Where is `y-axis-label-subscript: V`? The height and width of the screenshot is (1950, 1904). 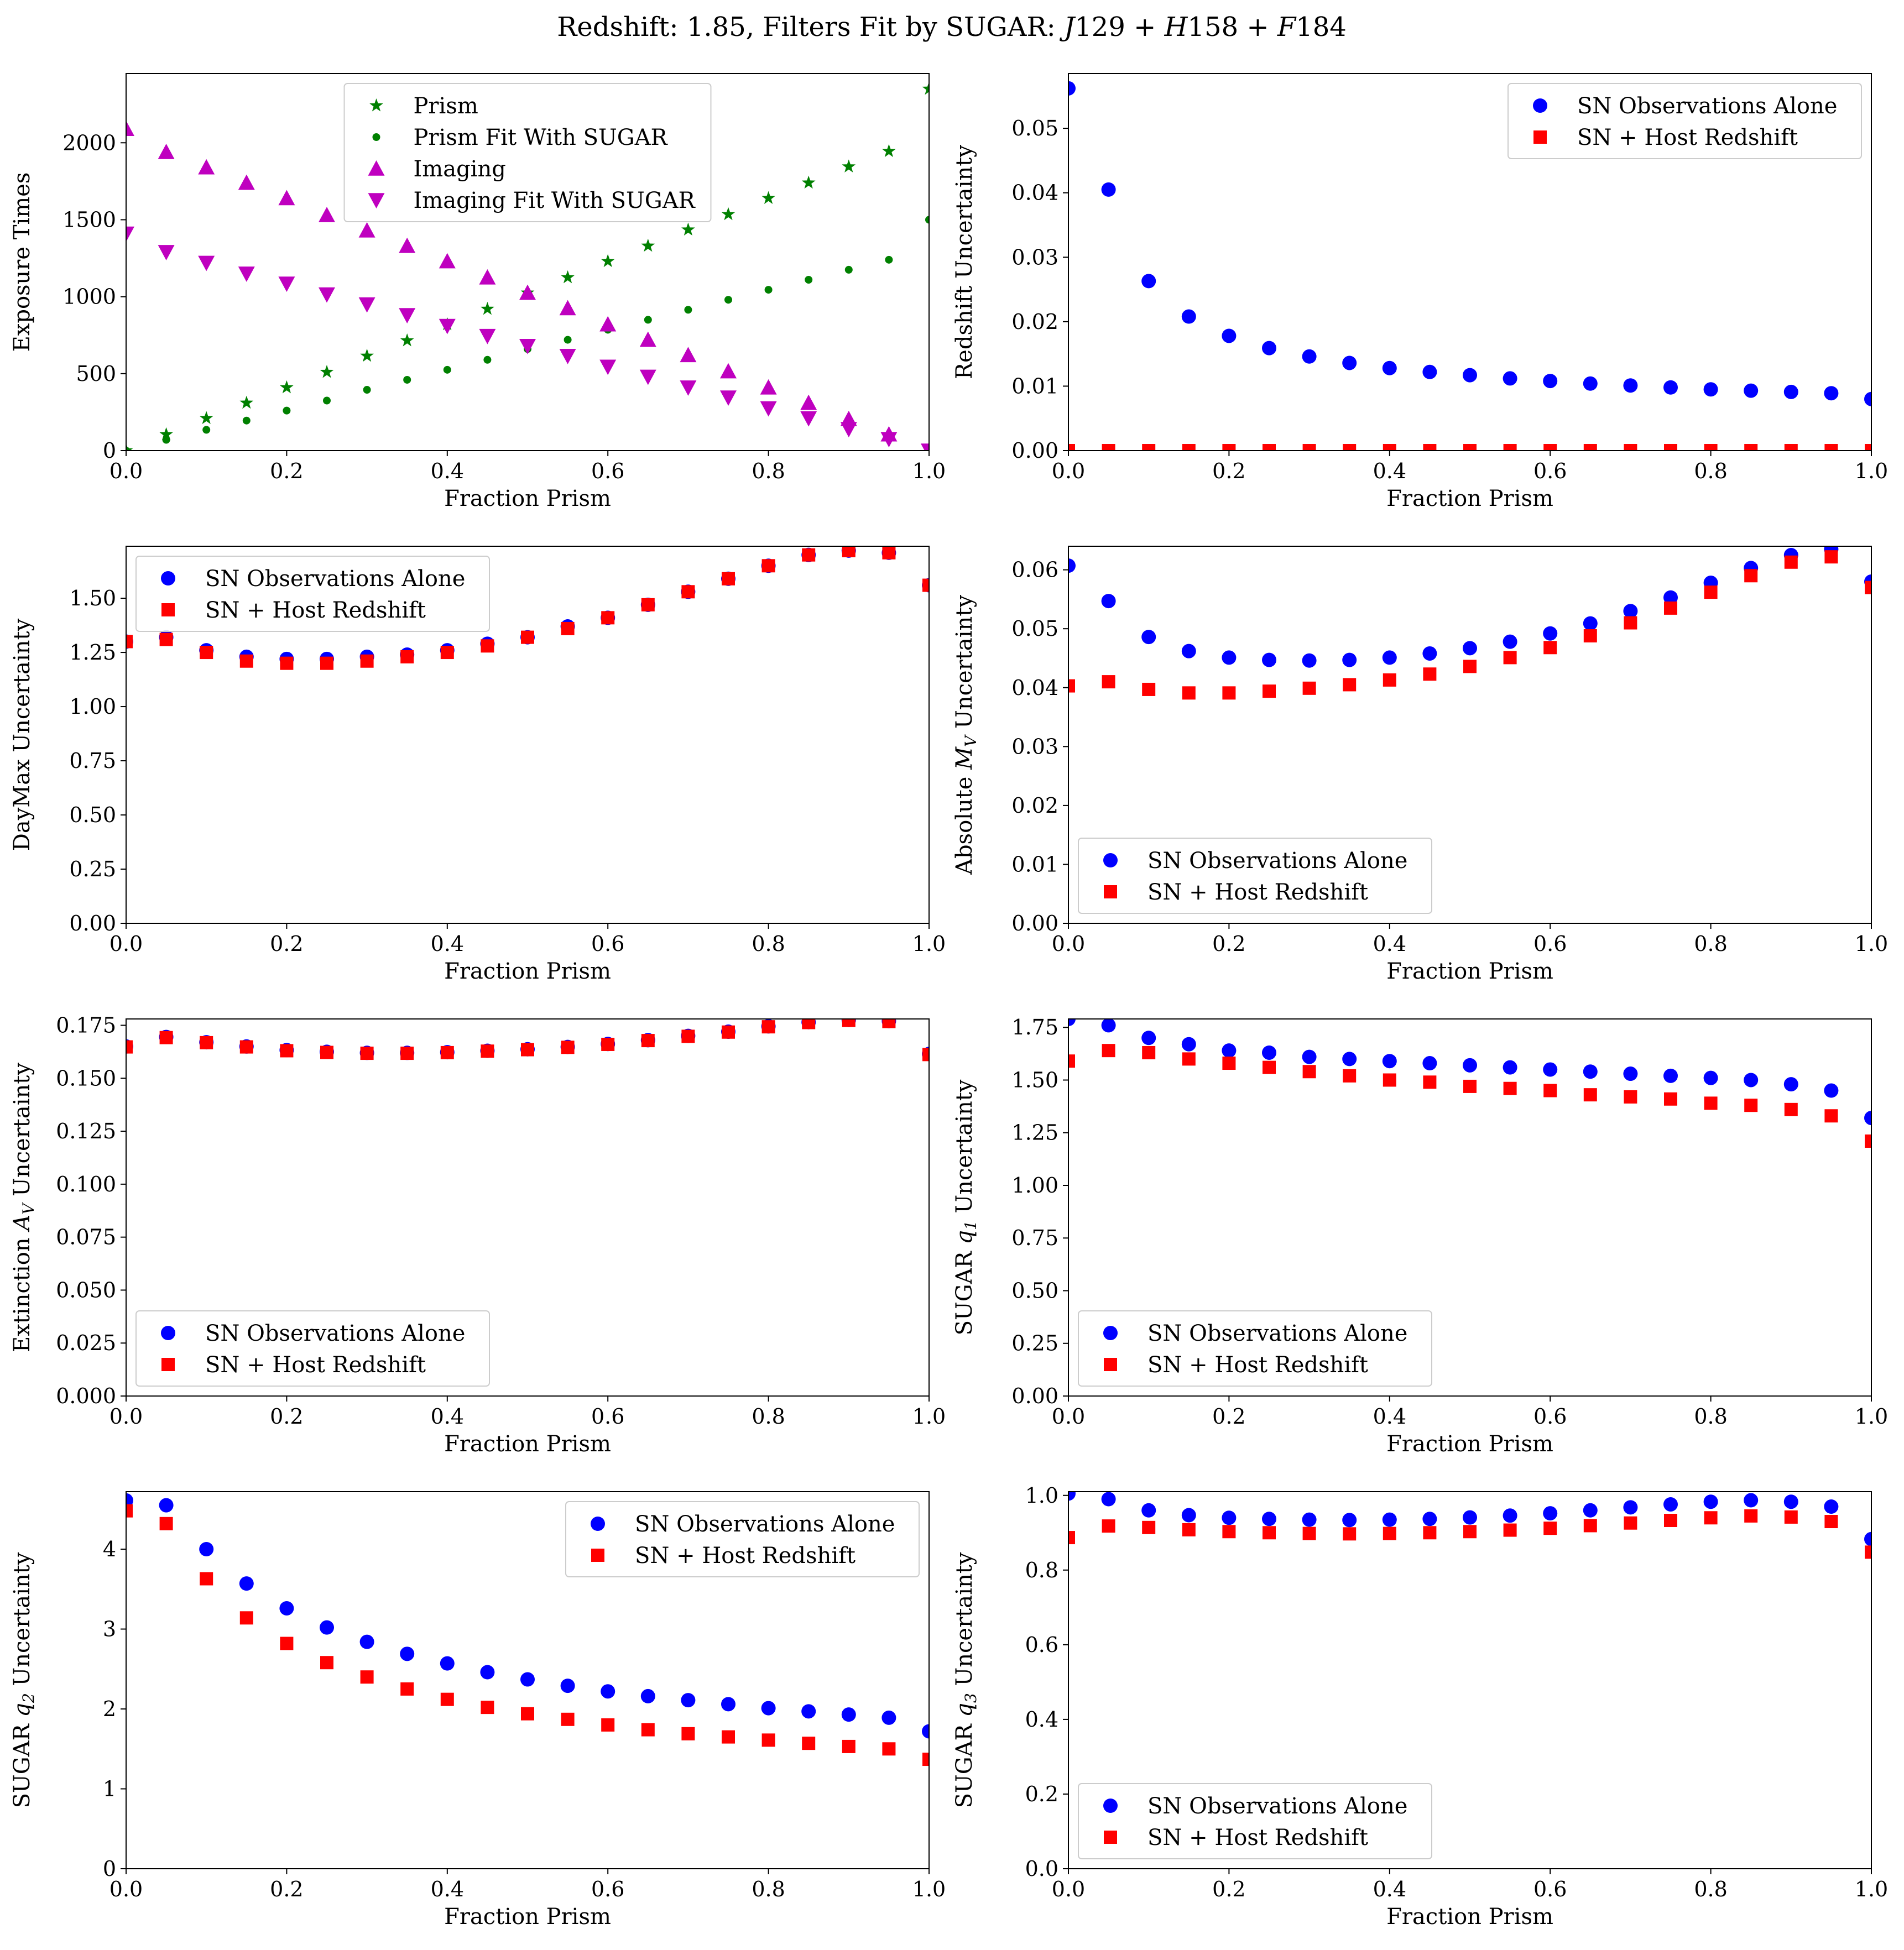 y-axis-label-subscript: V is located at coordinates (29, 1208).